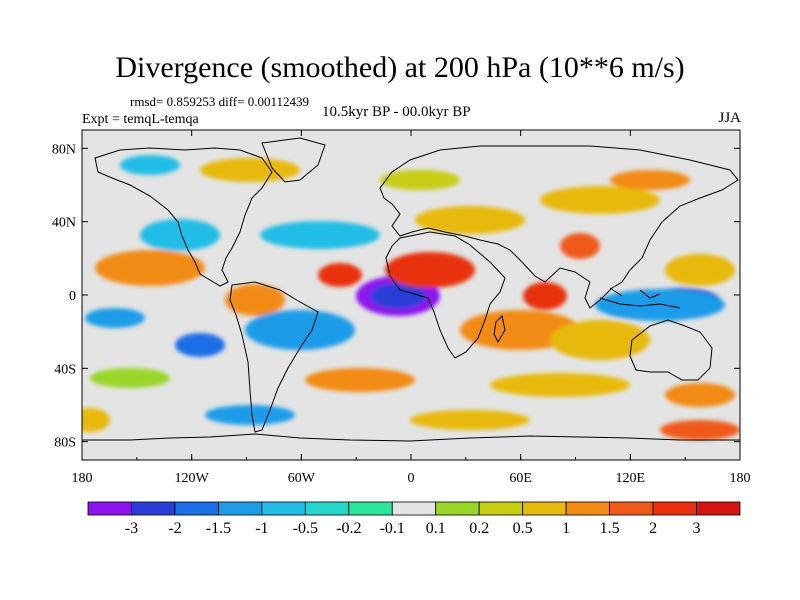 Image resolution: width=800 pixels, height=600 pixels. I want to click on y-tick-label: 40N, so click(64, 223).